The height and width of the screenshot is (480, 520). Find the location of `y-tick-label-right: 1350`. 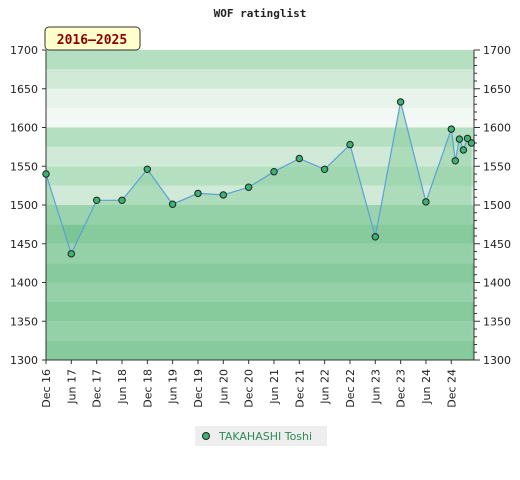

y-tick-label-right: 1350 is located at coordinates (497, 321).